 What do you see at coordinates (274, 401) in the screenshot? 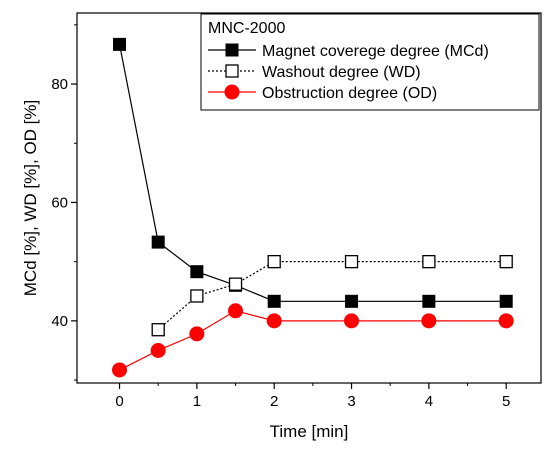
I see `x-tick-label: 2` at bounding box center [274, 401].